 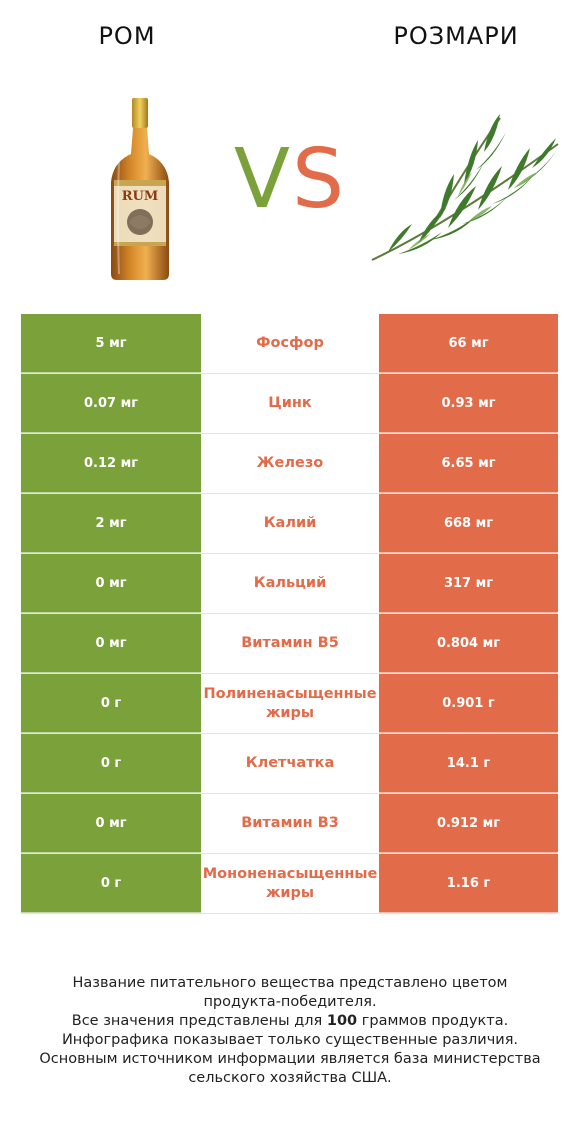 I want to click on table-row: 5 мг Фосфор 66 мг, so click(x=289, y=344).